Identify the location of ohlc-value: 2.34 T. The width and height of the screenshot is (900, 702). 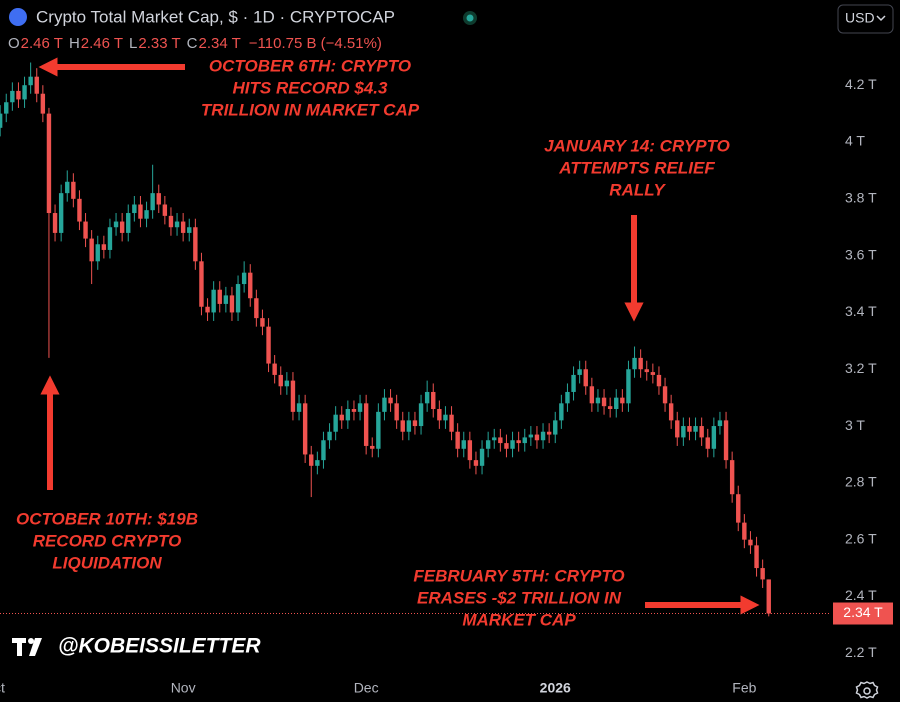
(220, 43).